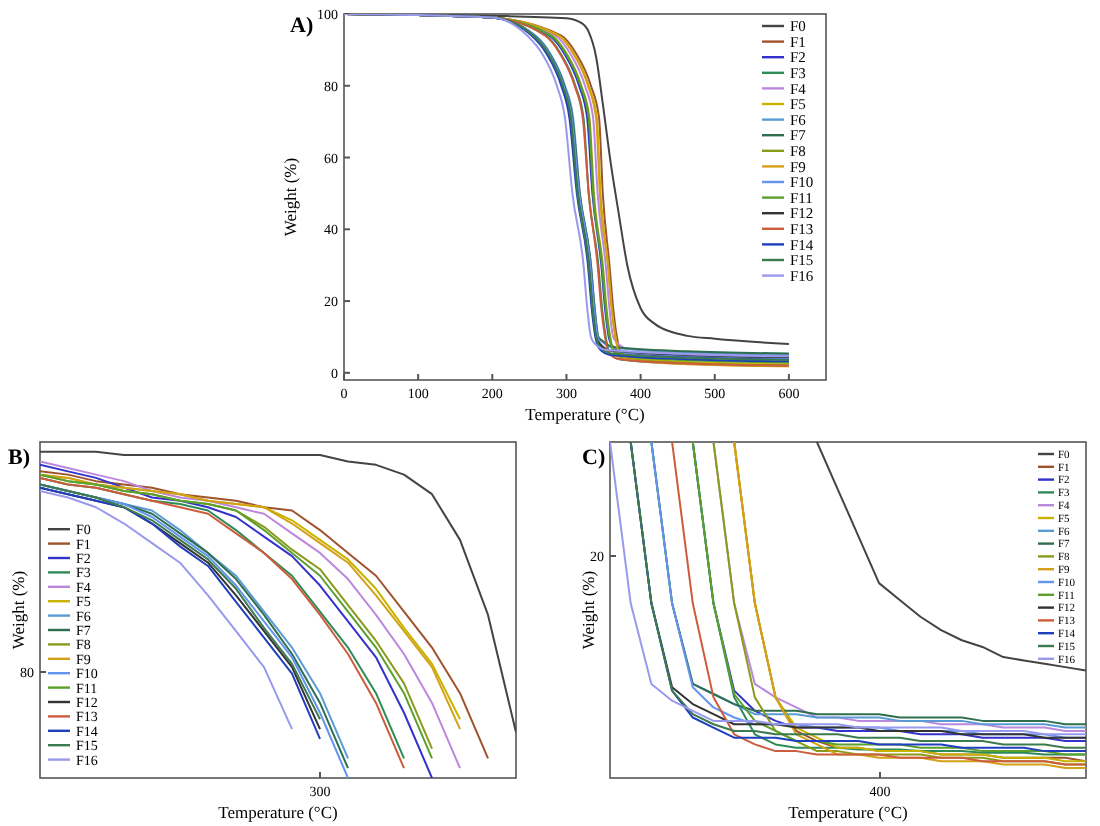 Image resolution: width=1100 pixels, height=826 pixels. What do you see at coordinates (19, 458) in the screenshot?
I see `chart-title: B)` at bounding box center [19, 458].